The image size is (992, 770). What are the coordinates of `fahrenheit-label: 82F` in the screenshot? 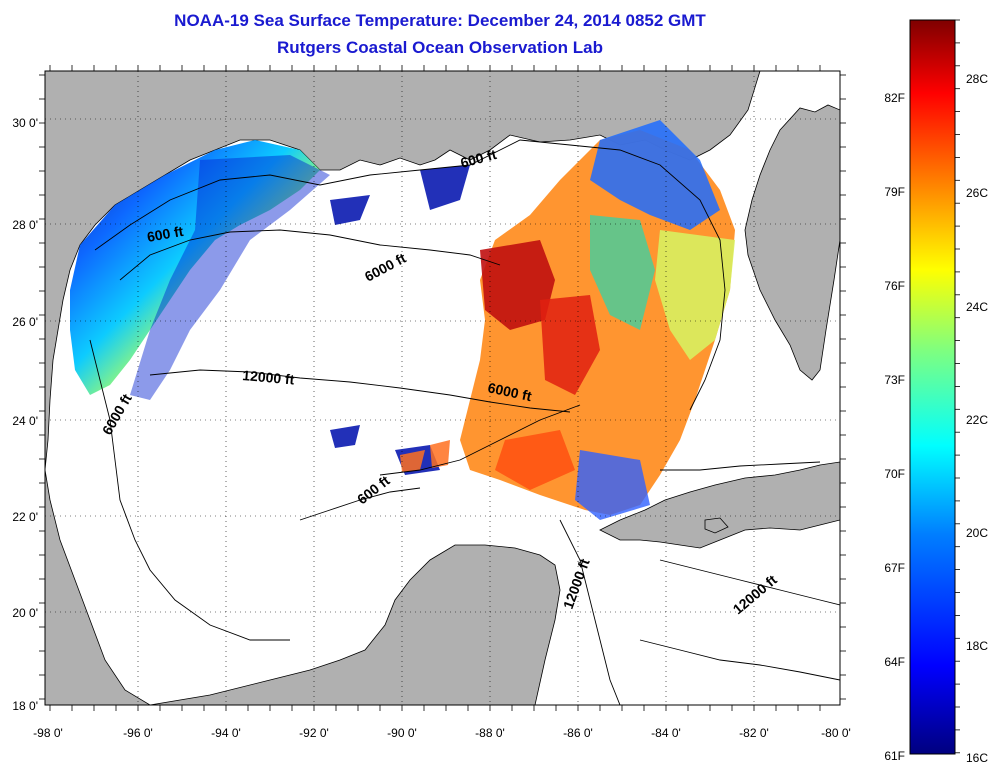 It's located at (894, 98).